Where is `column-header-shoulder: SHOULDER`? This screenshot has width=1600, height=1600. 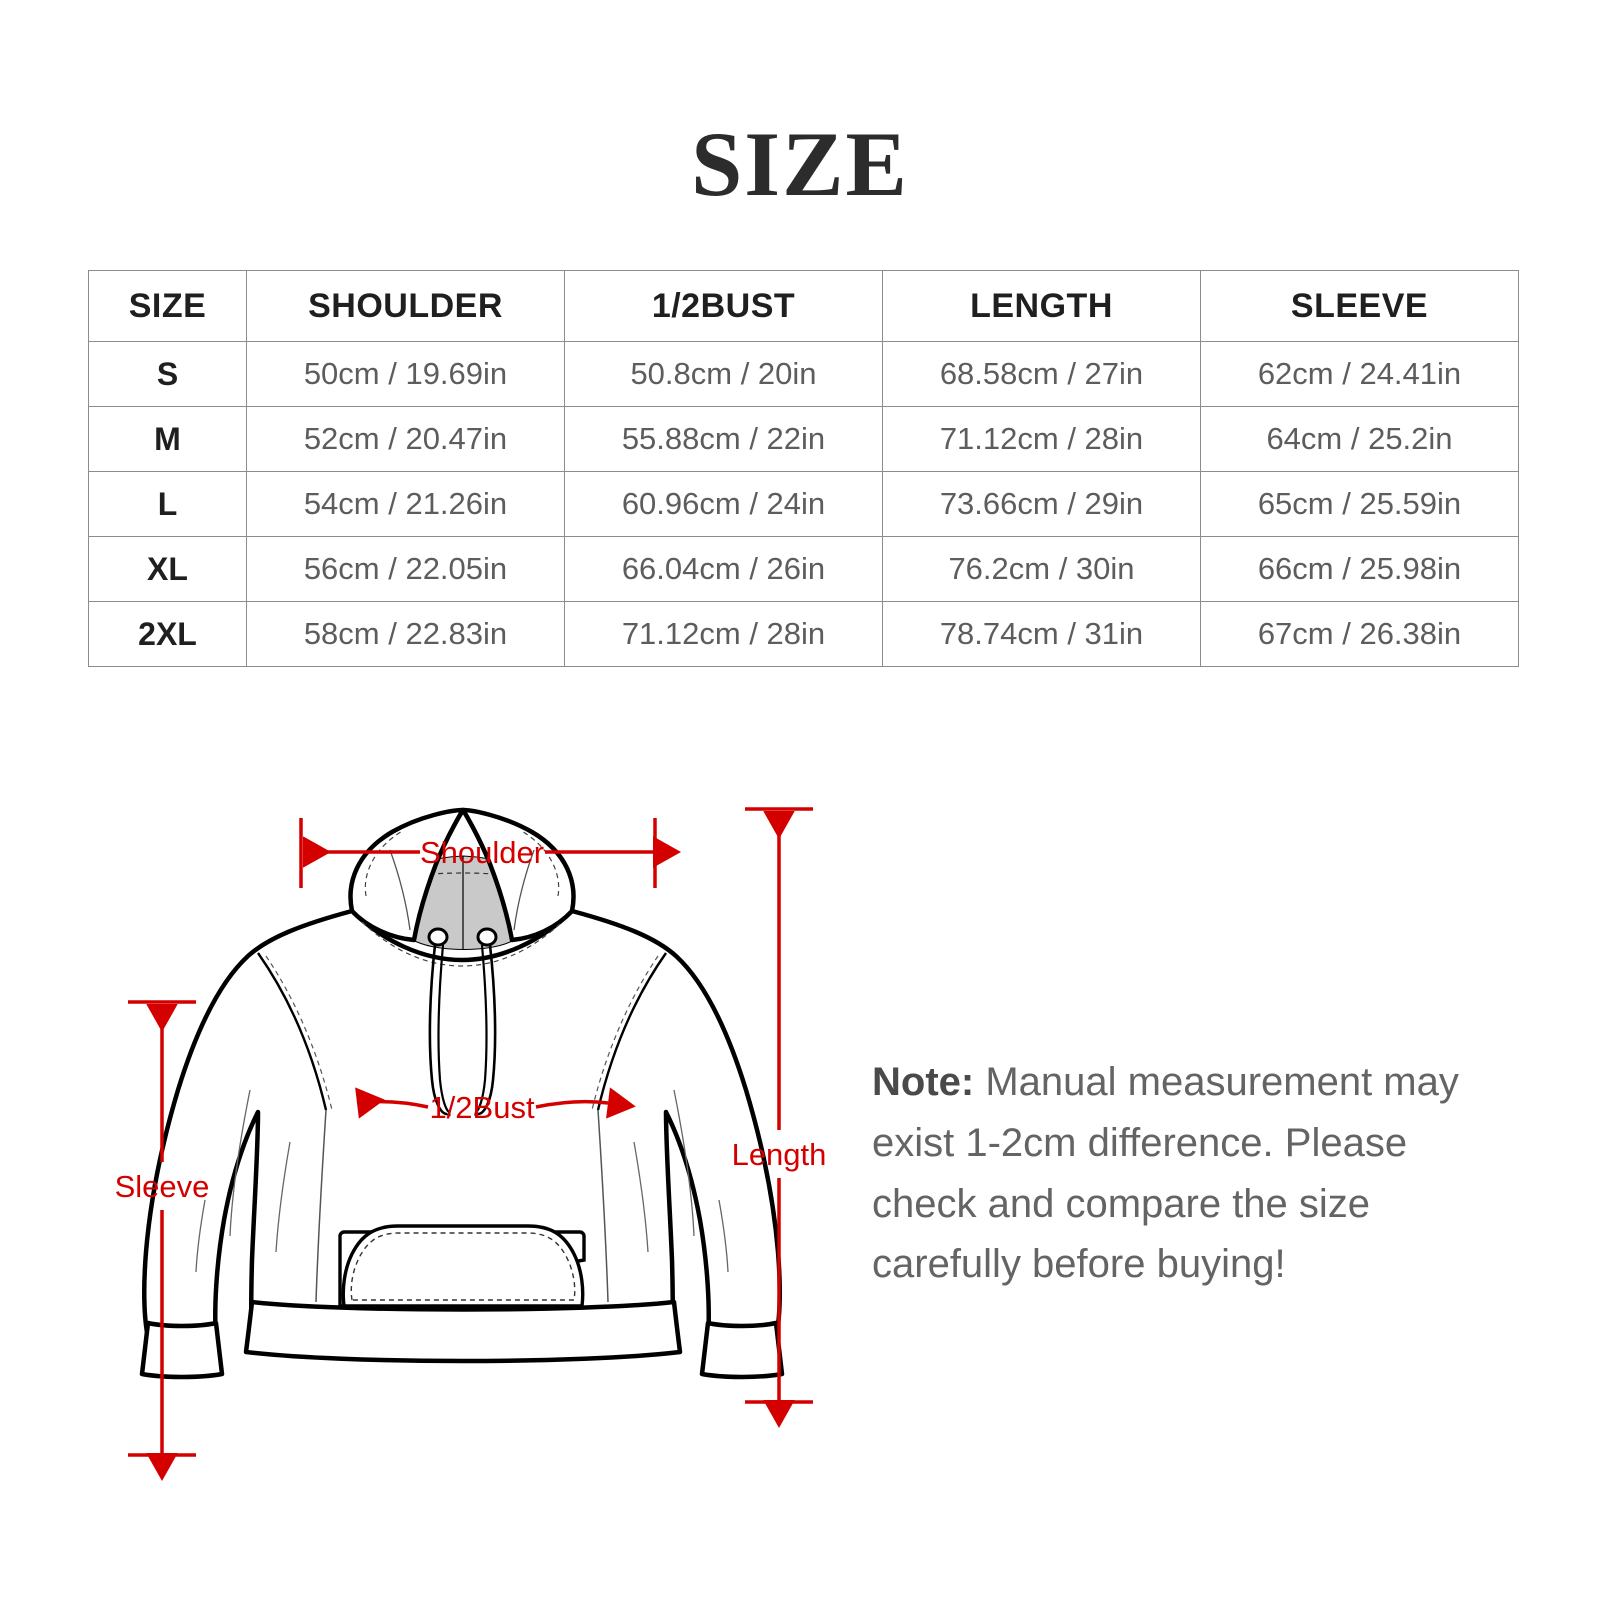
column-header-shoulder: SHOULDER is located at coordinates (405, 306).